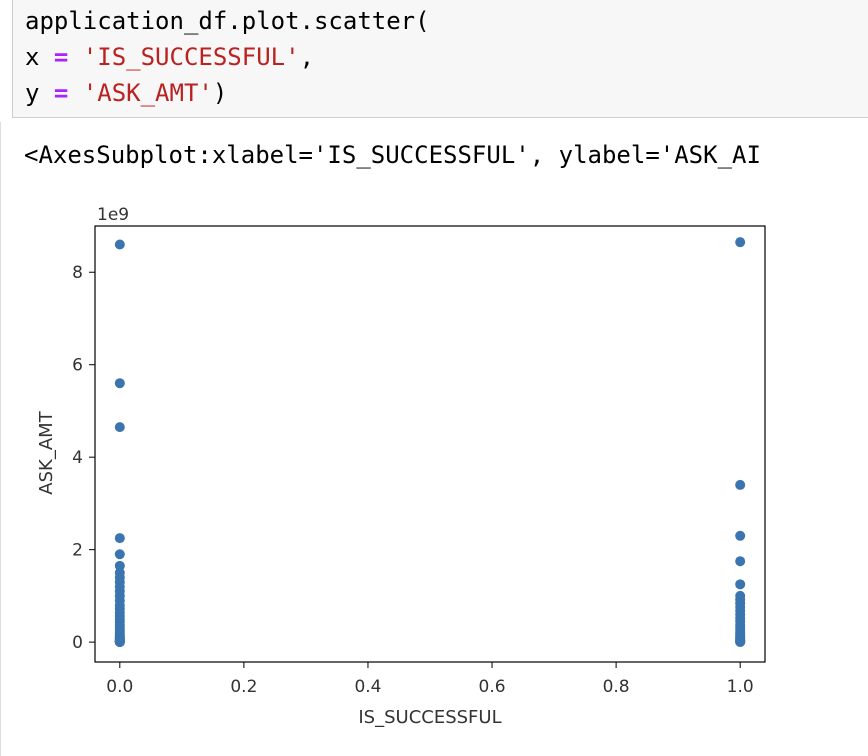  What do you see at coordinates (429, 717) in the screenshot?
I see `x-axis-label: IS_SUCCESSFUL` at bounding box center [429, 717].